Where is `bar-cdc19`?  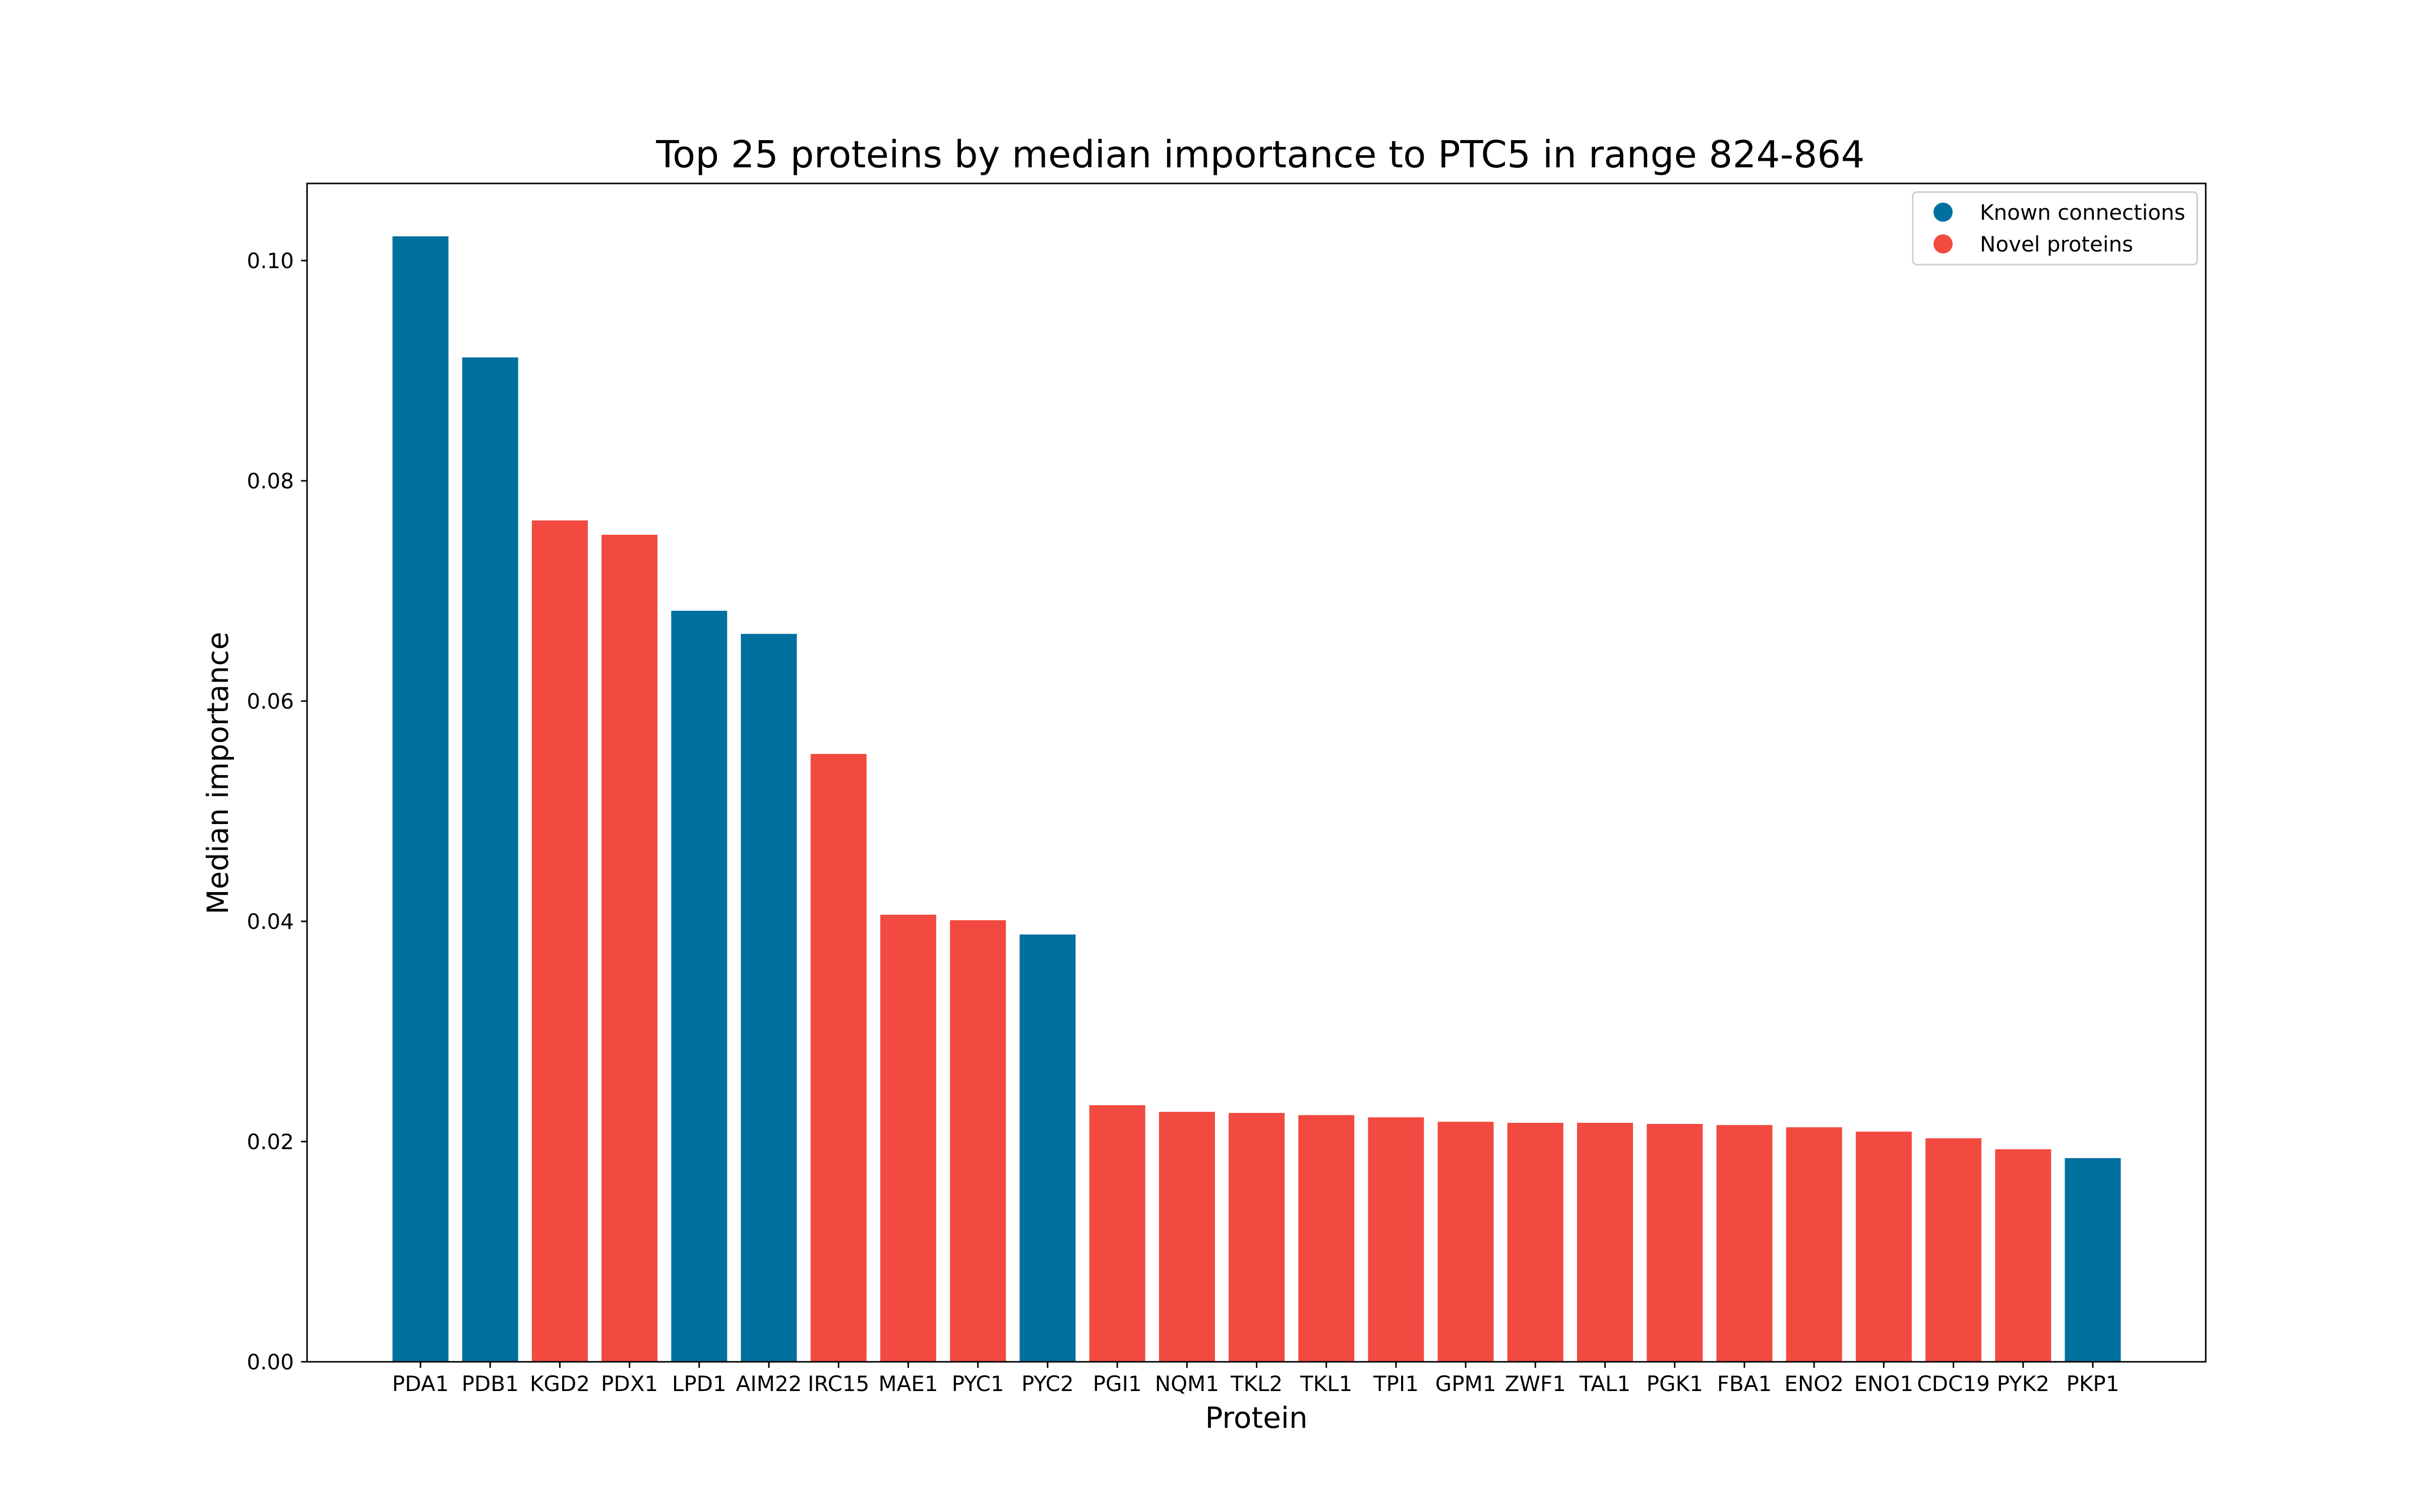
bar-cdc19 is located at coordinates (1953, 1250).